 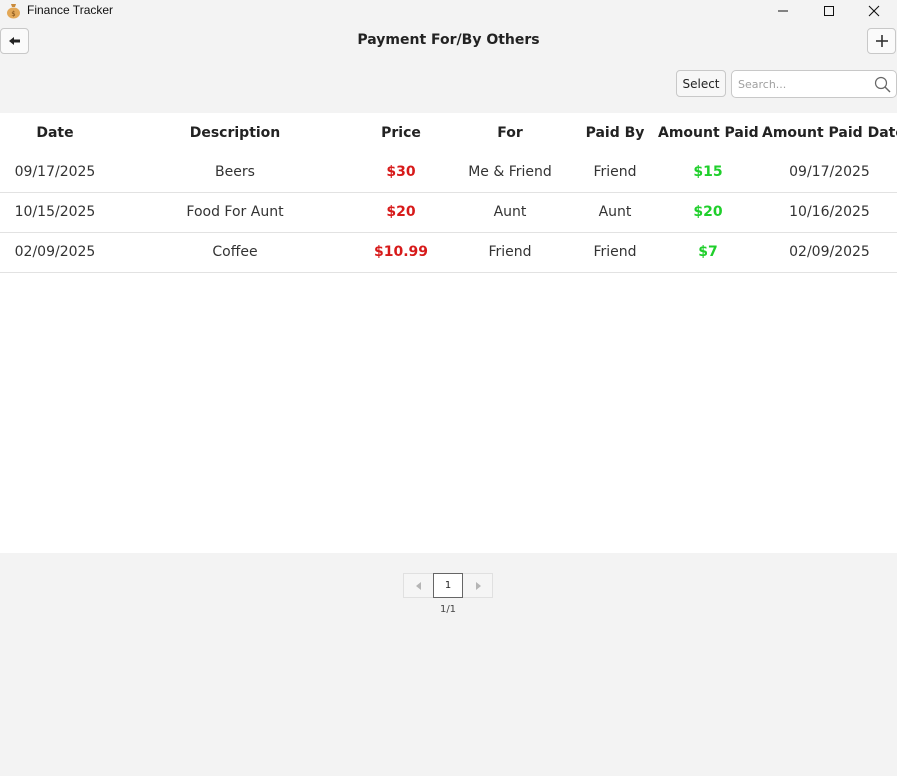 What do you see at coordinates (235, 172) in the screenshot?
I see `cell-description: Beers` at bounding box center [235, 172].